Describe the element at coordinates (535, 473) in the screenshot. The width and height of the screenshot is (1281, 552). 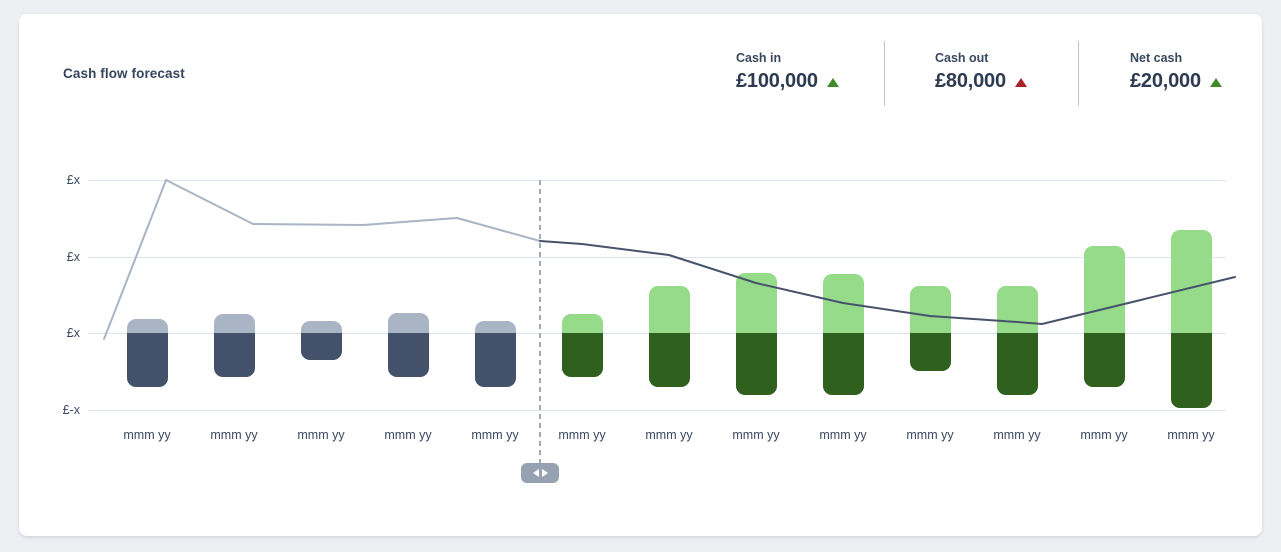
I see `arrow-left-icon` at that location.